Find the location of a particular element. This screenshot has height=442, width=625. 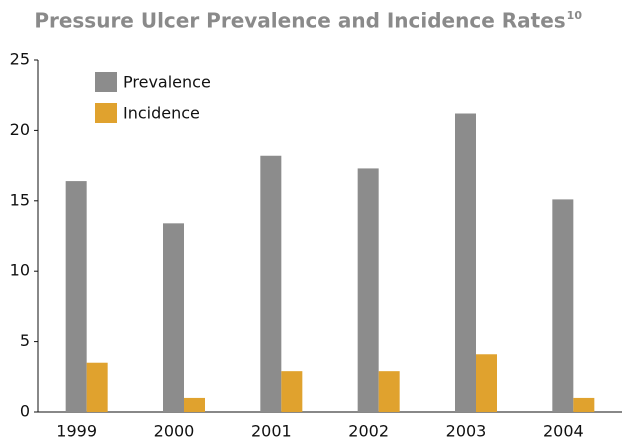

x-tick-label: 2000 is located at coordinates (174, 431).